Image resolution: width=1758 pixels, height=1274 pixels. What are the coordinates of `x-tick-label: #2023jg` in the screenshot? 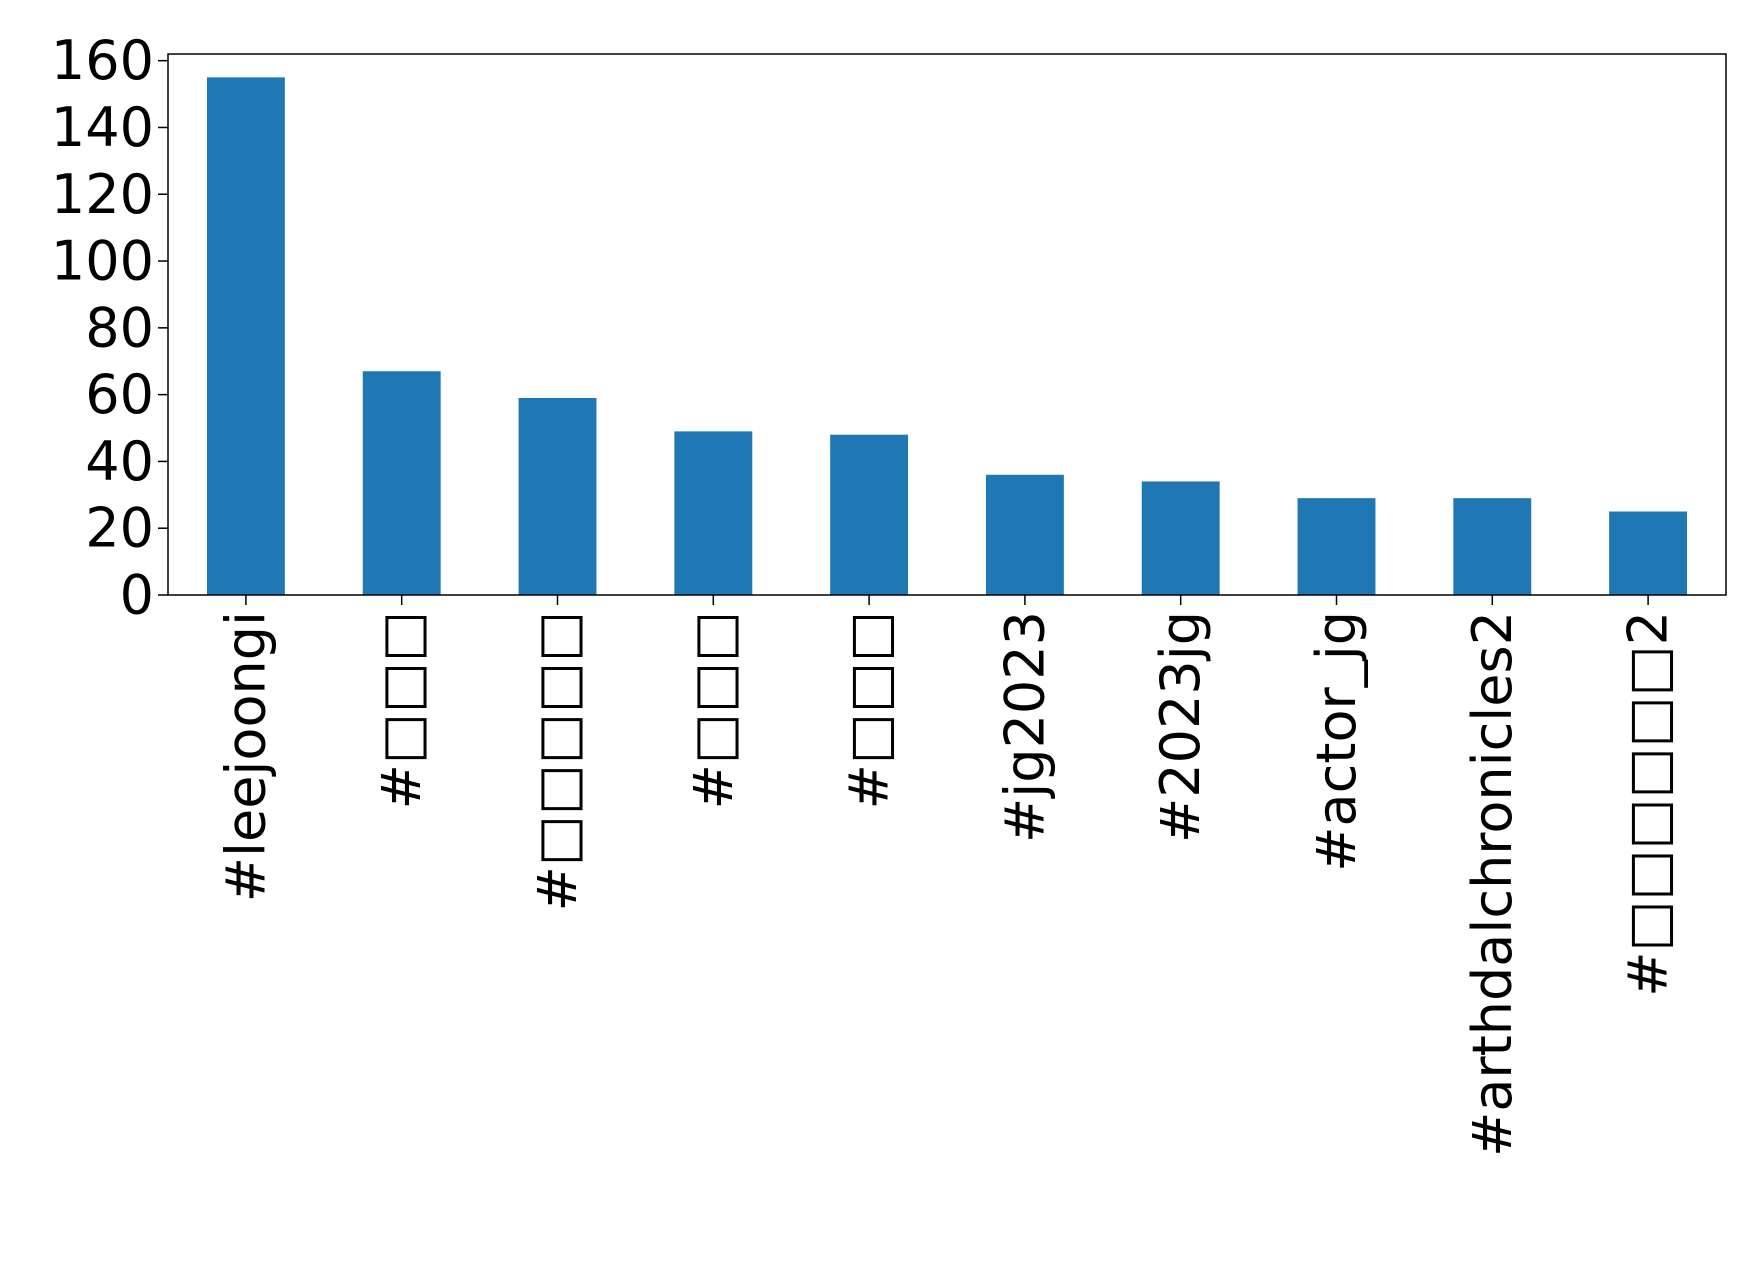 It's located at (1180, 727).